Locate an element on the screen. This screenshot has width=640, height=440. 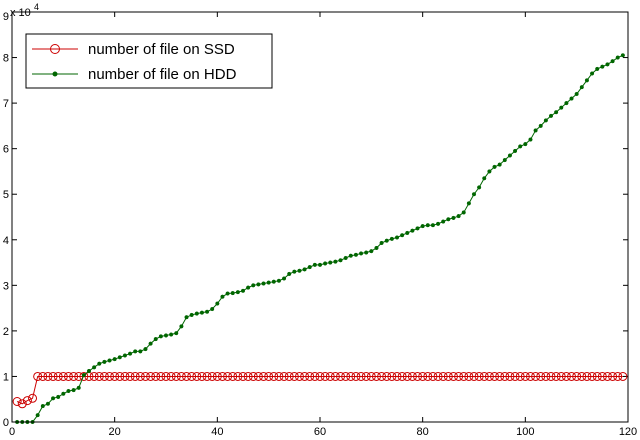
y-multiplier-exponent: 4 is located at coordinates (36, 7).